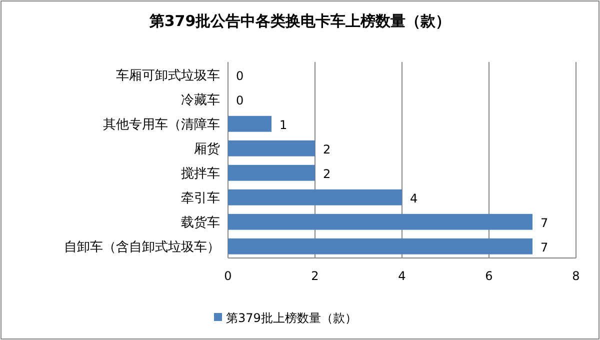 This screenshot has width=600, height=340. Describe the element at coordinates (291, 318) in the screenshot. I see `legend-label: 第379批上榜数量（款）` at that location.